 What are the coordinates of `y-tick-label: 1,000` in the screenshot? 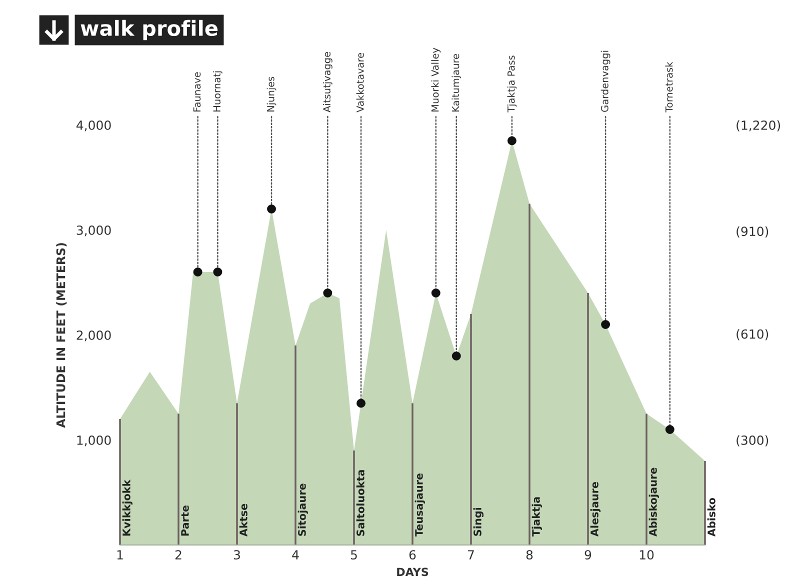 It's located at (94, 440).